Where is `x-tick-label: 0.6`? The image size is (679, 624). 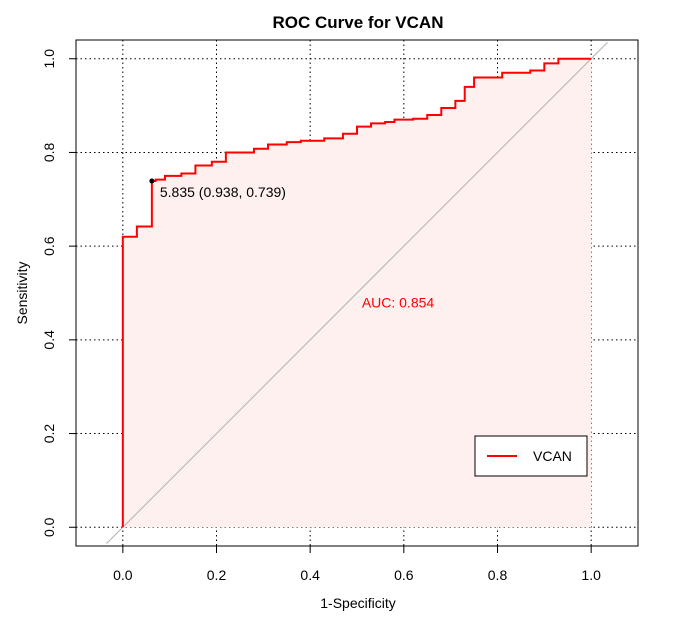
x-tick-label: 0.6 is located at coordinates (404, 575).